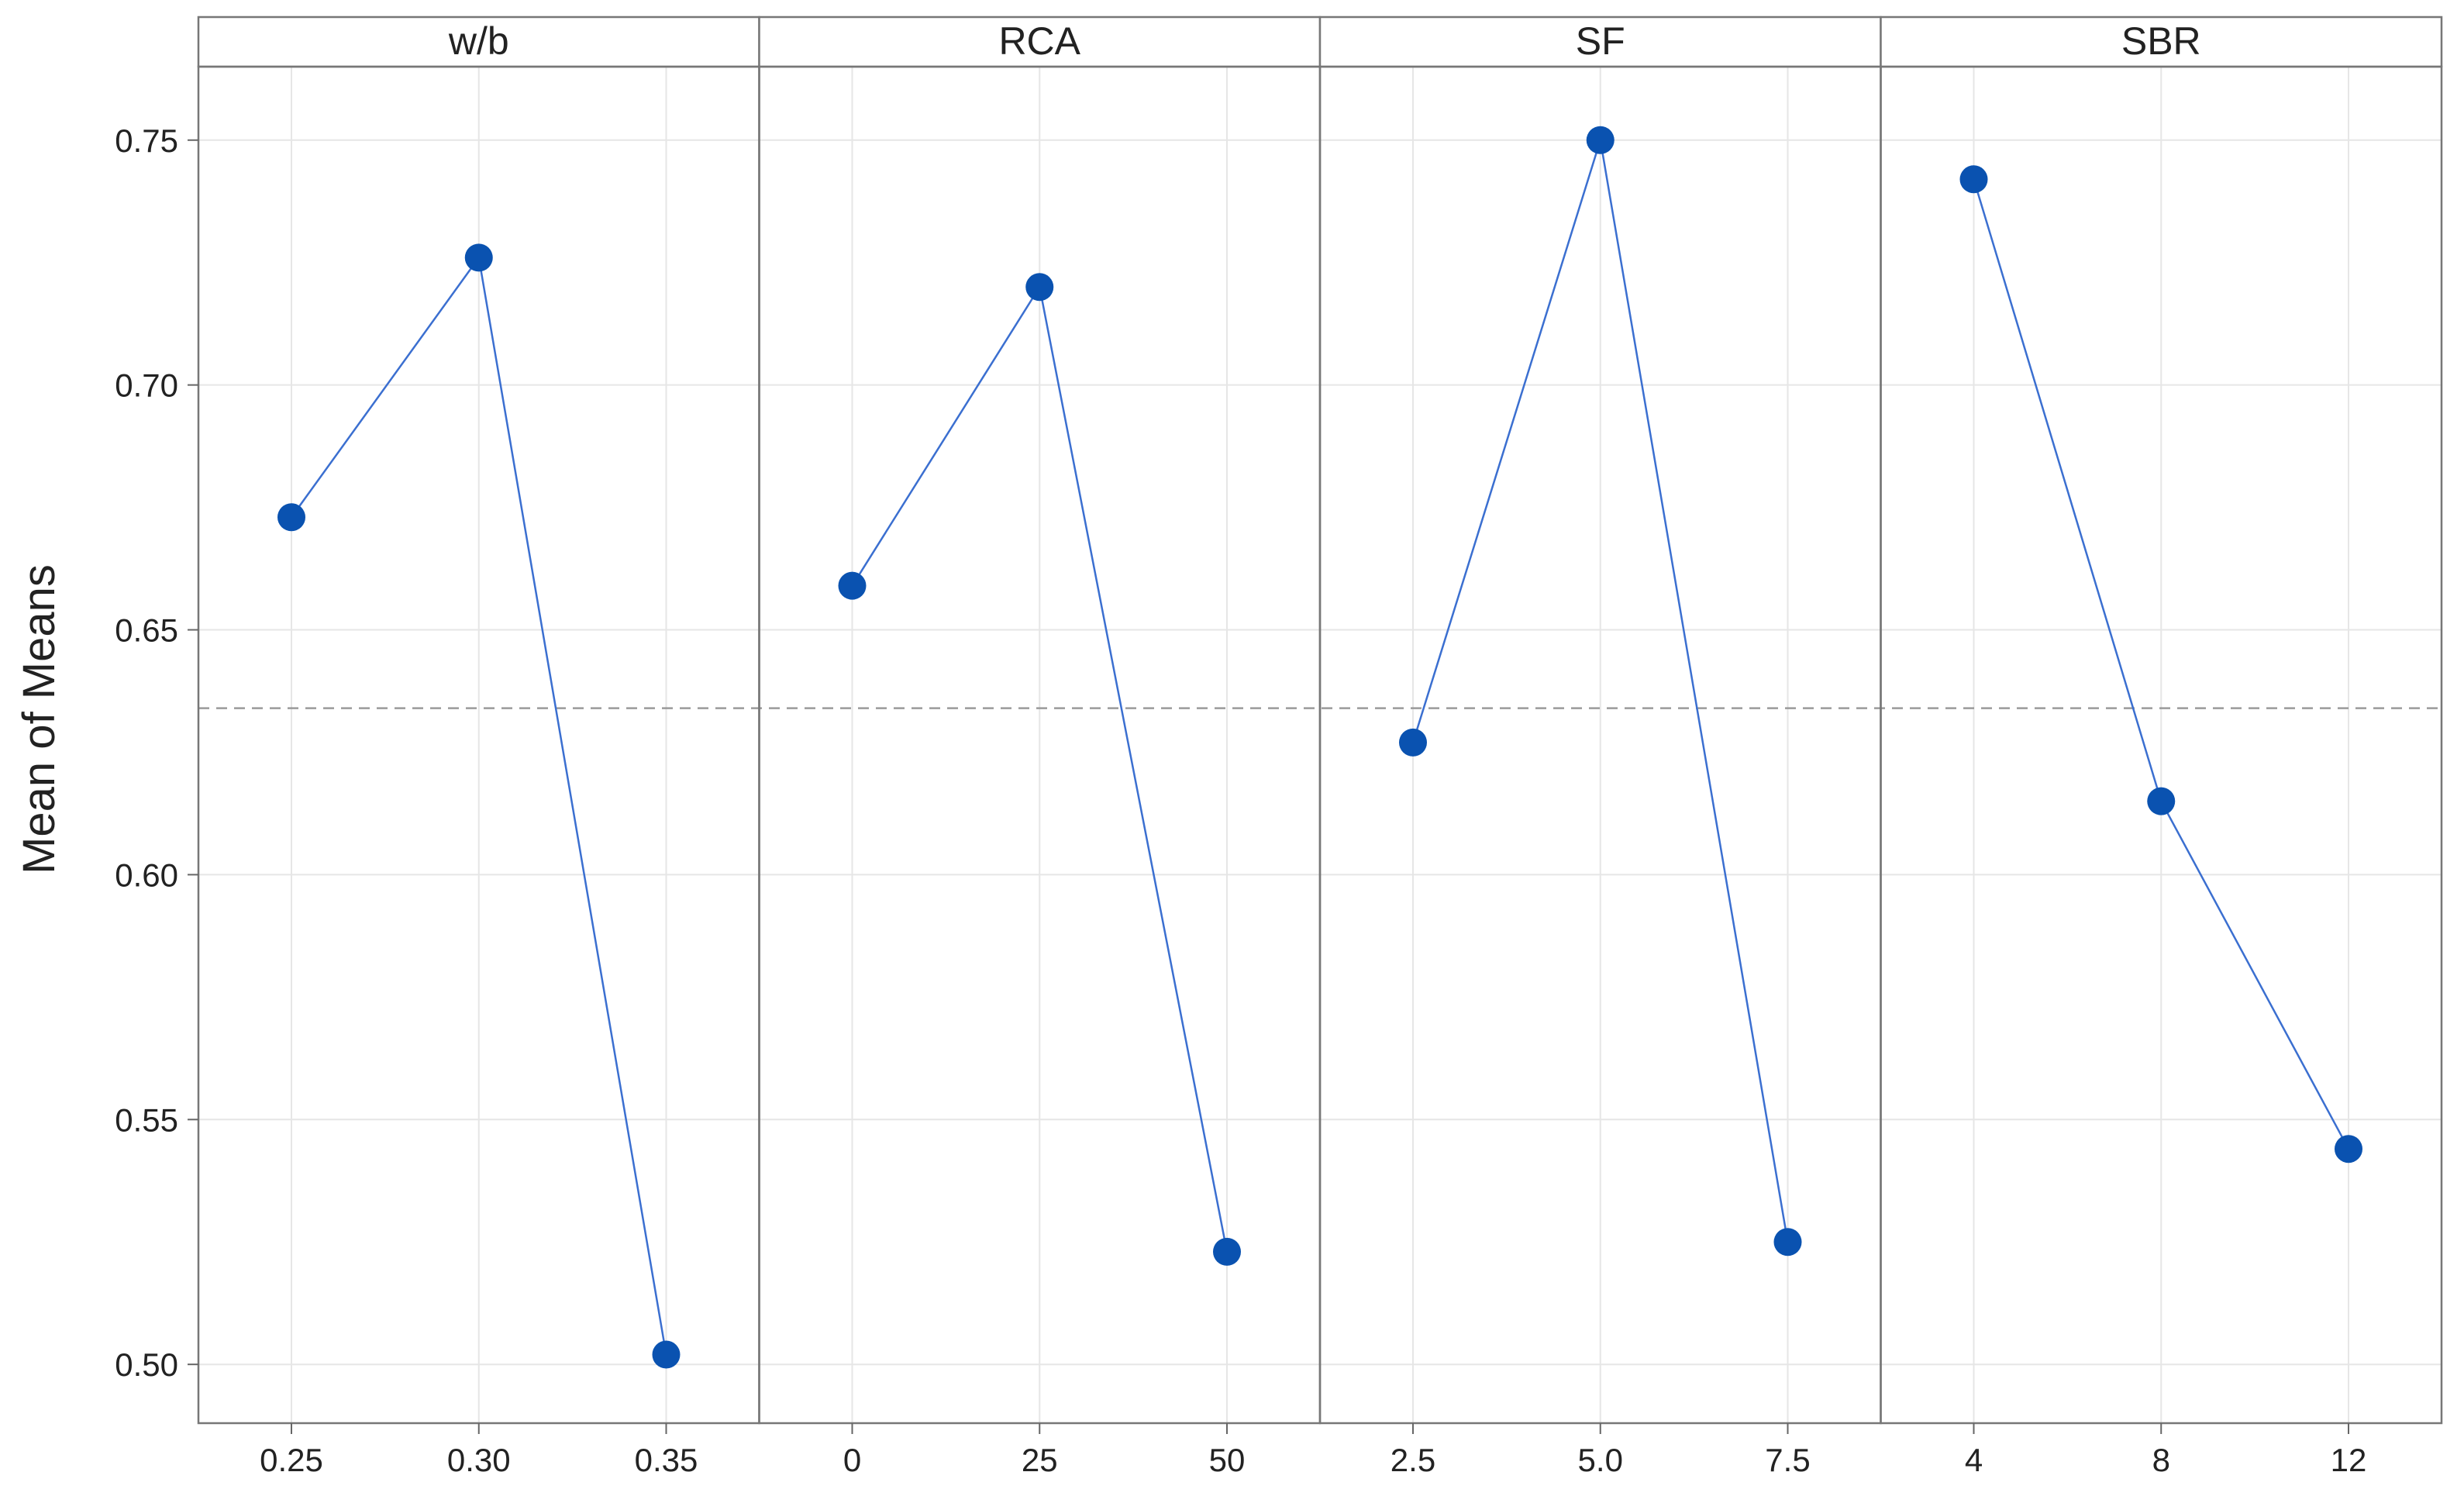  I want to click on x-tick-label: 50, so click(1227, 1460).